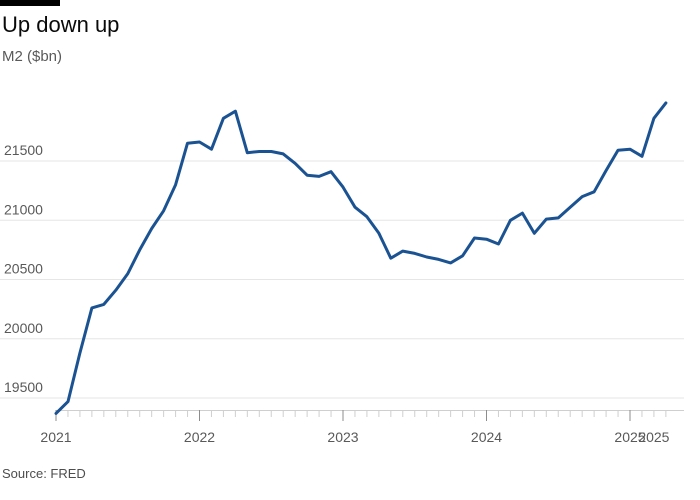  I want to click on y-axis-ticks: 19500 20000 20500 21000 21500, so click(23, 268).